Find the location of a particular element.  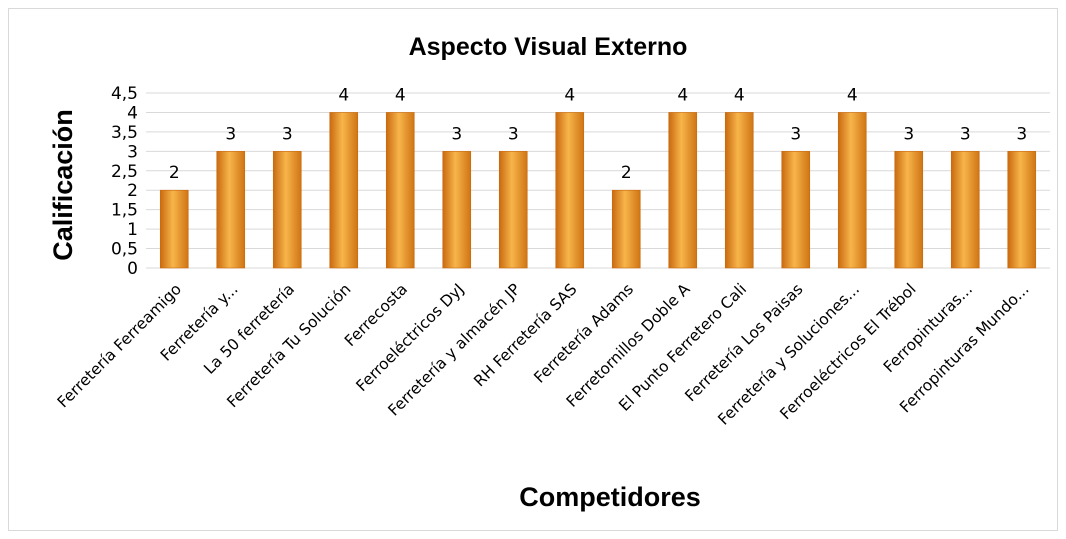

y-tick-label: 1 is located at coordinates (132, 230).